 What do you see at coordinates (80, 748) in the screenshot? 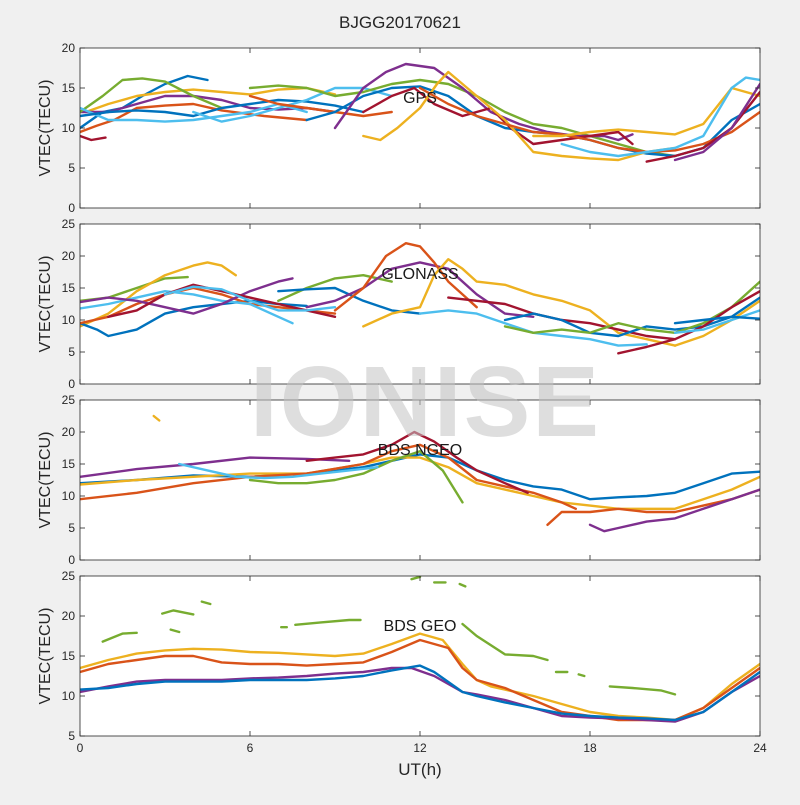
I see `x-tick-label: 0` at bounding box center [80, 748].